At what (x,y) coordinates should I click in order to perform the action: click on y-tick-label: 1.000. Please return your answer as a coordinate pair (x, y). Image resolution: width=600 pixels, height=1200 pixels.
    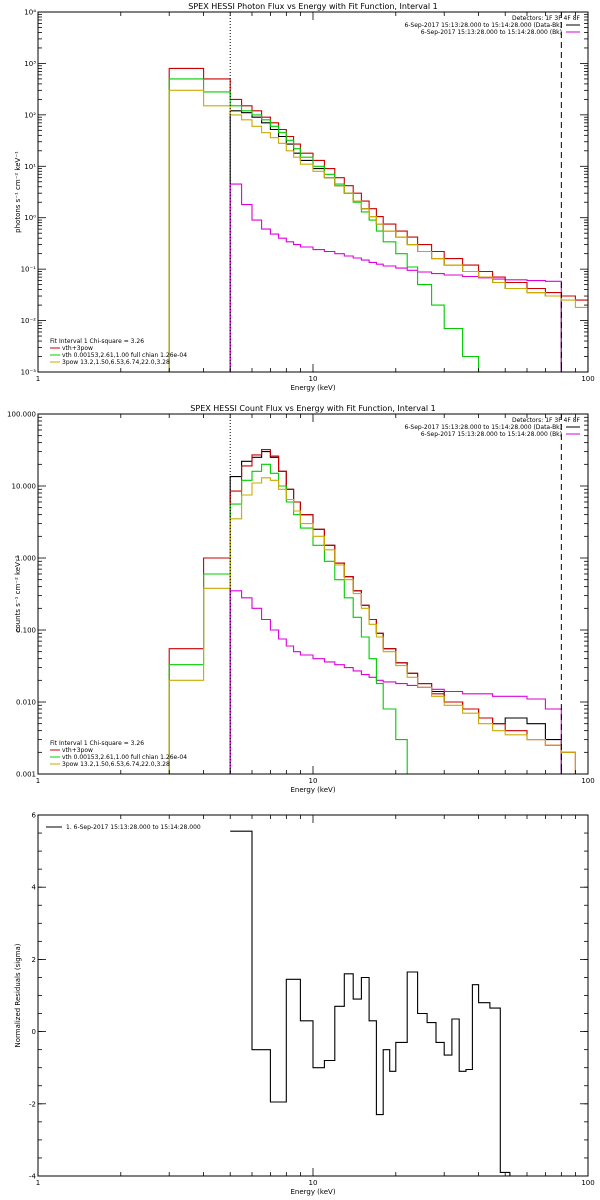
    Looking at the image, I should click on (26, 559).